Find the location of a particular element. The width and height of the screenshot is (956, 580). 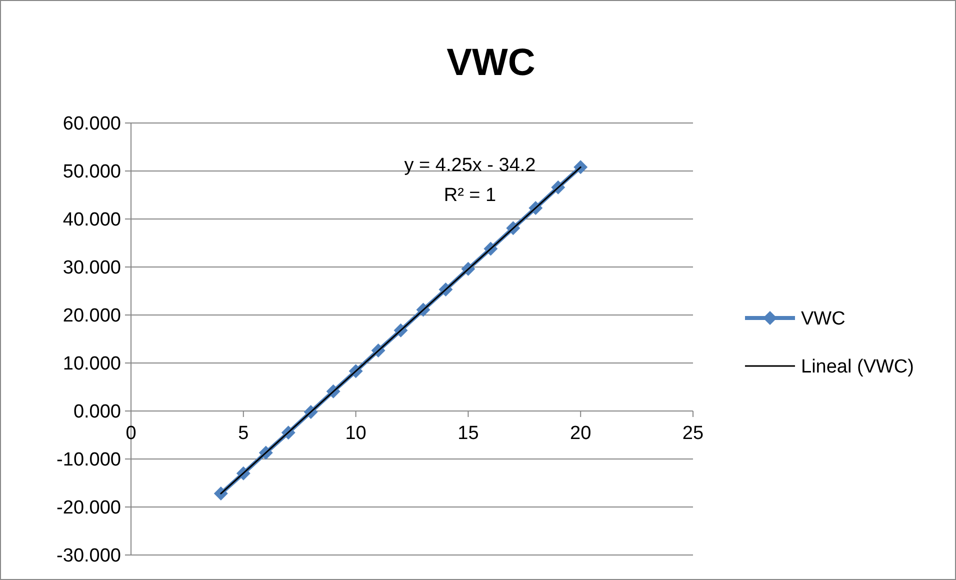

x-tick-label: 20 is located at coordinates (581, 433).